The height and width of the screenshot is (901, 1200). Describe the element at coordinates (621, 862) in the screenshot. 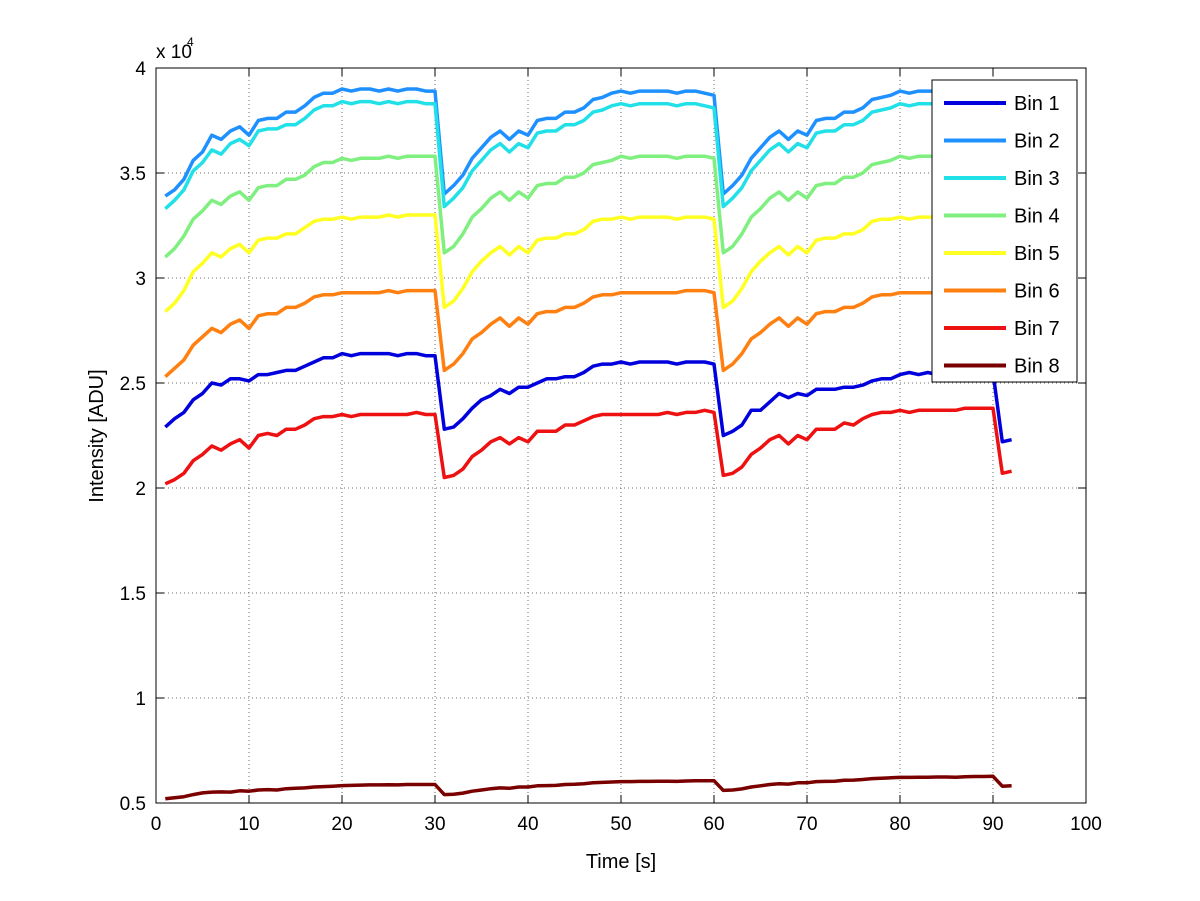

I see `x-axis-label: Time [s]` at that location.